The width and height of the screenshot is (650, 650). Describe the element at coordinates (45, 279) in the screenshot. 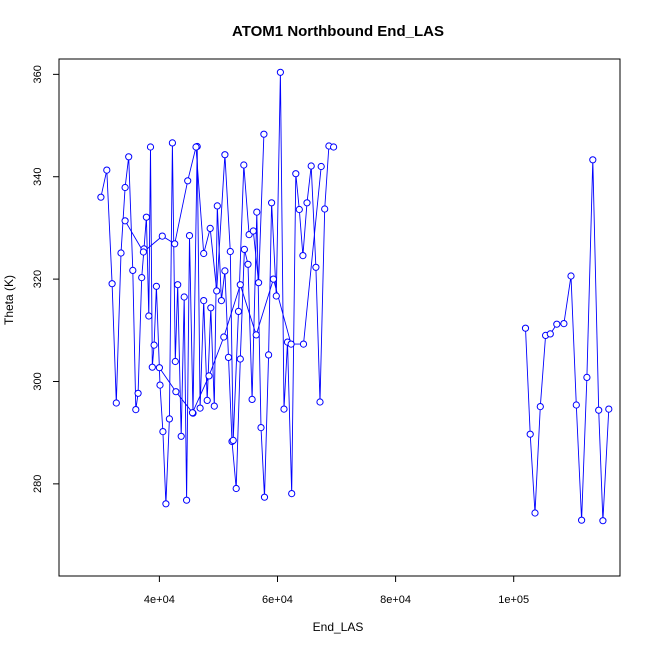

I see `y-axis: 280 300 320 340 360` at that location.